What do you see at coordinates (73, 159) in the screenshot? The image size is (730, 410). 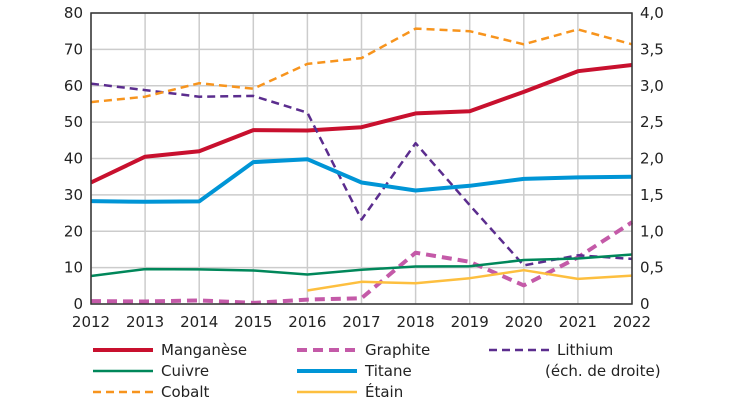 I see `y-left-tick-label: 40` at bounding box center [73, 159].